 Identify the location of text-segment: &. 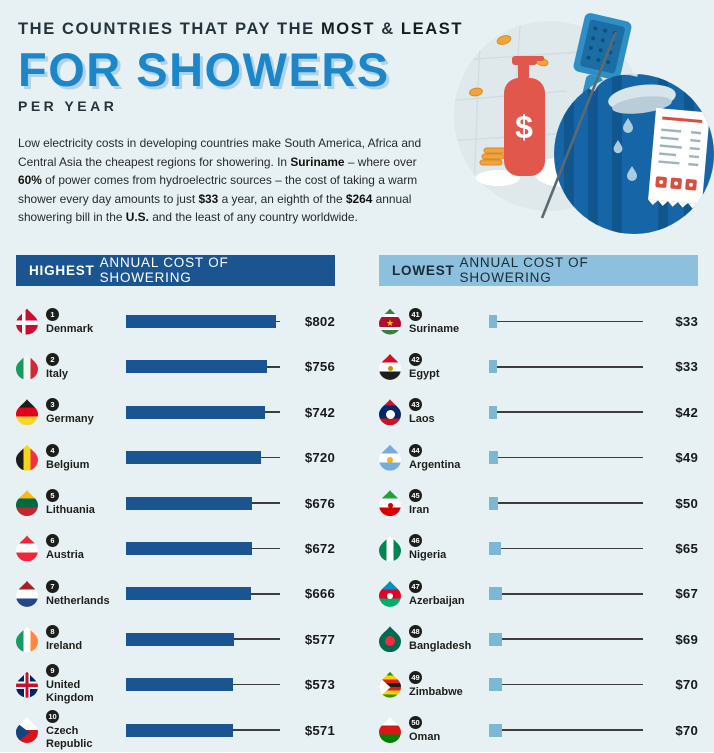
(388, 29).